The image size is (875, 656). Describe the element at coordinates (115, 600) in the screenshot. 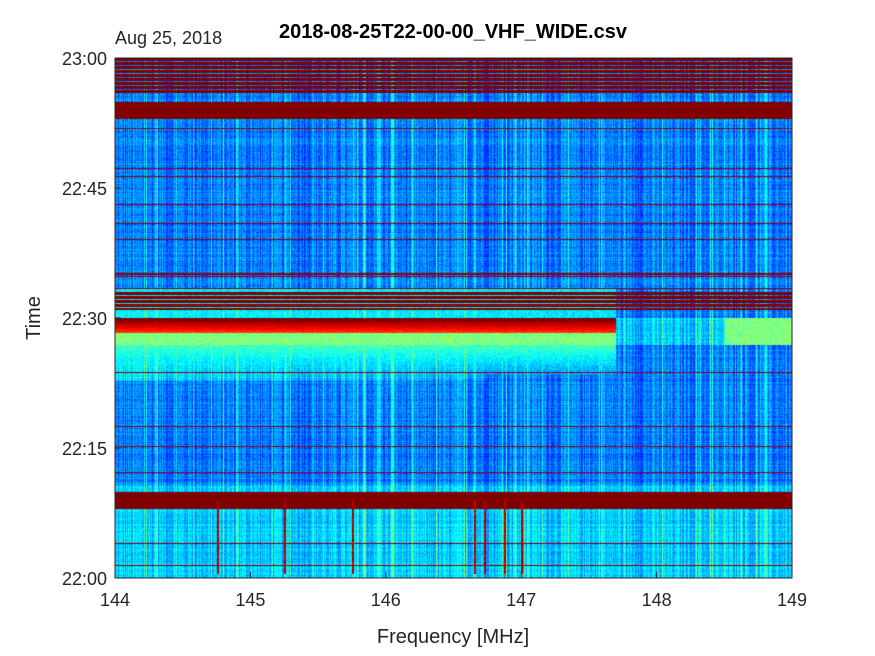

I see `x-tick-label: 144` at that location.